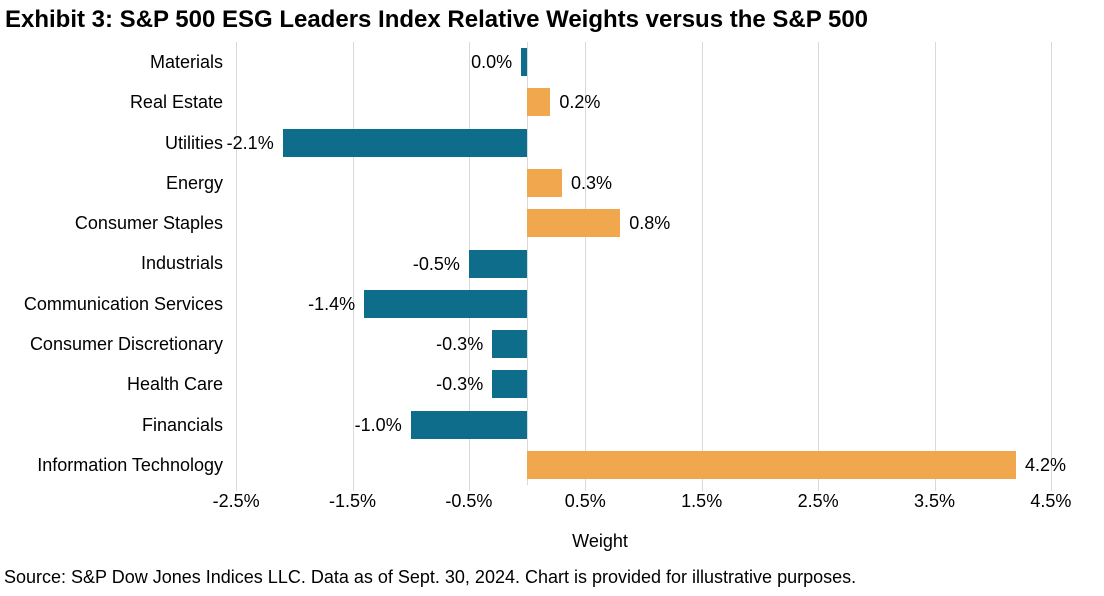  Describe the element at coordinates (378, 424) in the screenshot. I see `bar-value-label: -1.0%` at that location.